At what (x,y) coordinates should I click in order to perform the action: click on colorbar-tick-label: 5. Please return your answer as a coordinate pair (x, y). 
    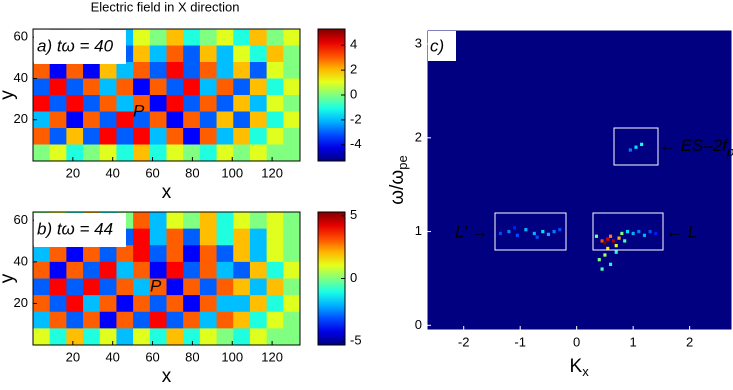
    Looking at the image, I should click on (353, 214).